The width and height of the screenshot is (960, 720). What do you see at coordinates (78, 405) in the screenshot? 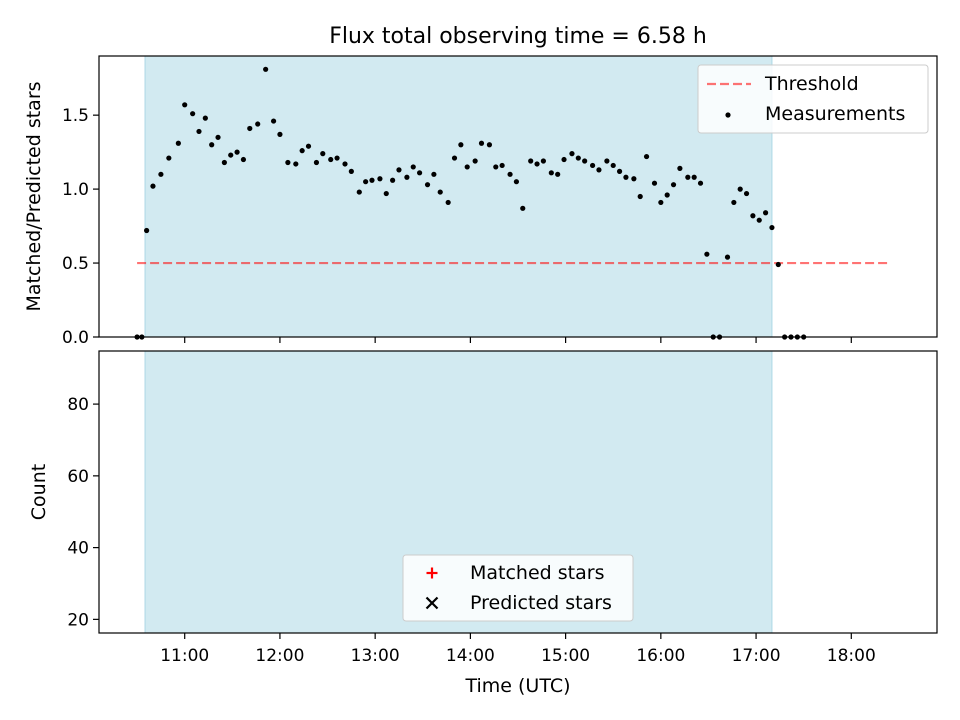
I see `y-tick-label: 80` at bounding box center [78, 405].